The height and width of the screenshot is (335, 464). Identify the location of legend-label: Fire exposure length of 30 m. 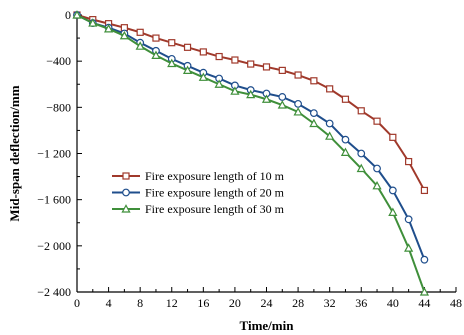
(215, 209).